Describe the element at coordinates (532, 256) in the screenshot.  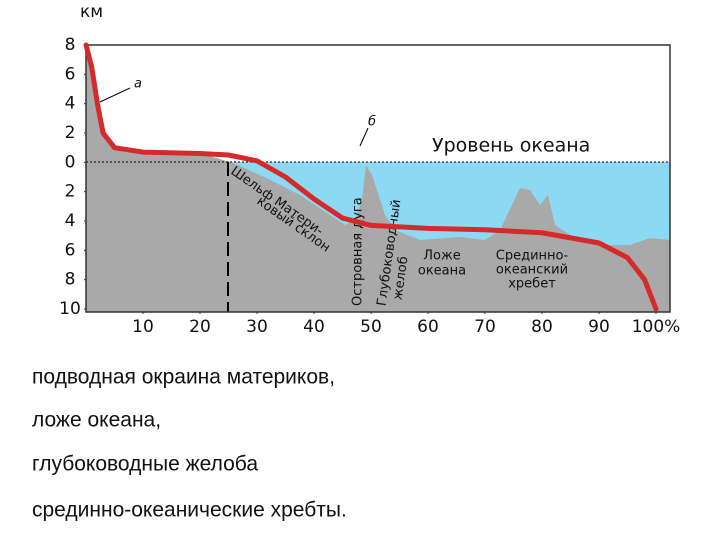
I see `ridge-label: Срединно-` at that location.